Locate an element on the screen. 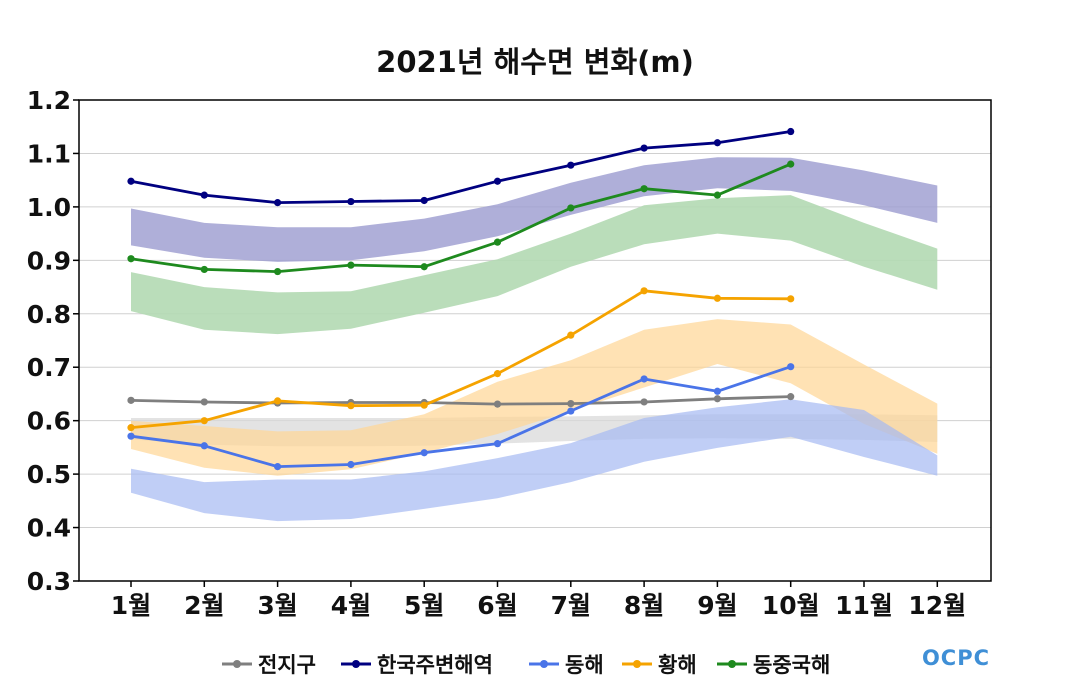 The height and width of the screenshot is (700, 1070). legend-item: 동해 is located at coordinates (566, 665).